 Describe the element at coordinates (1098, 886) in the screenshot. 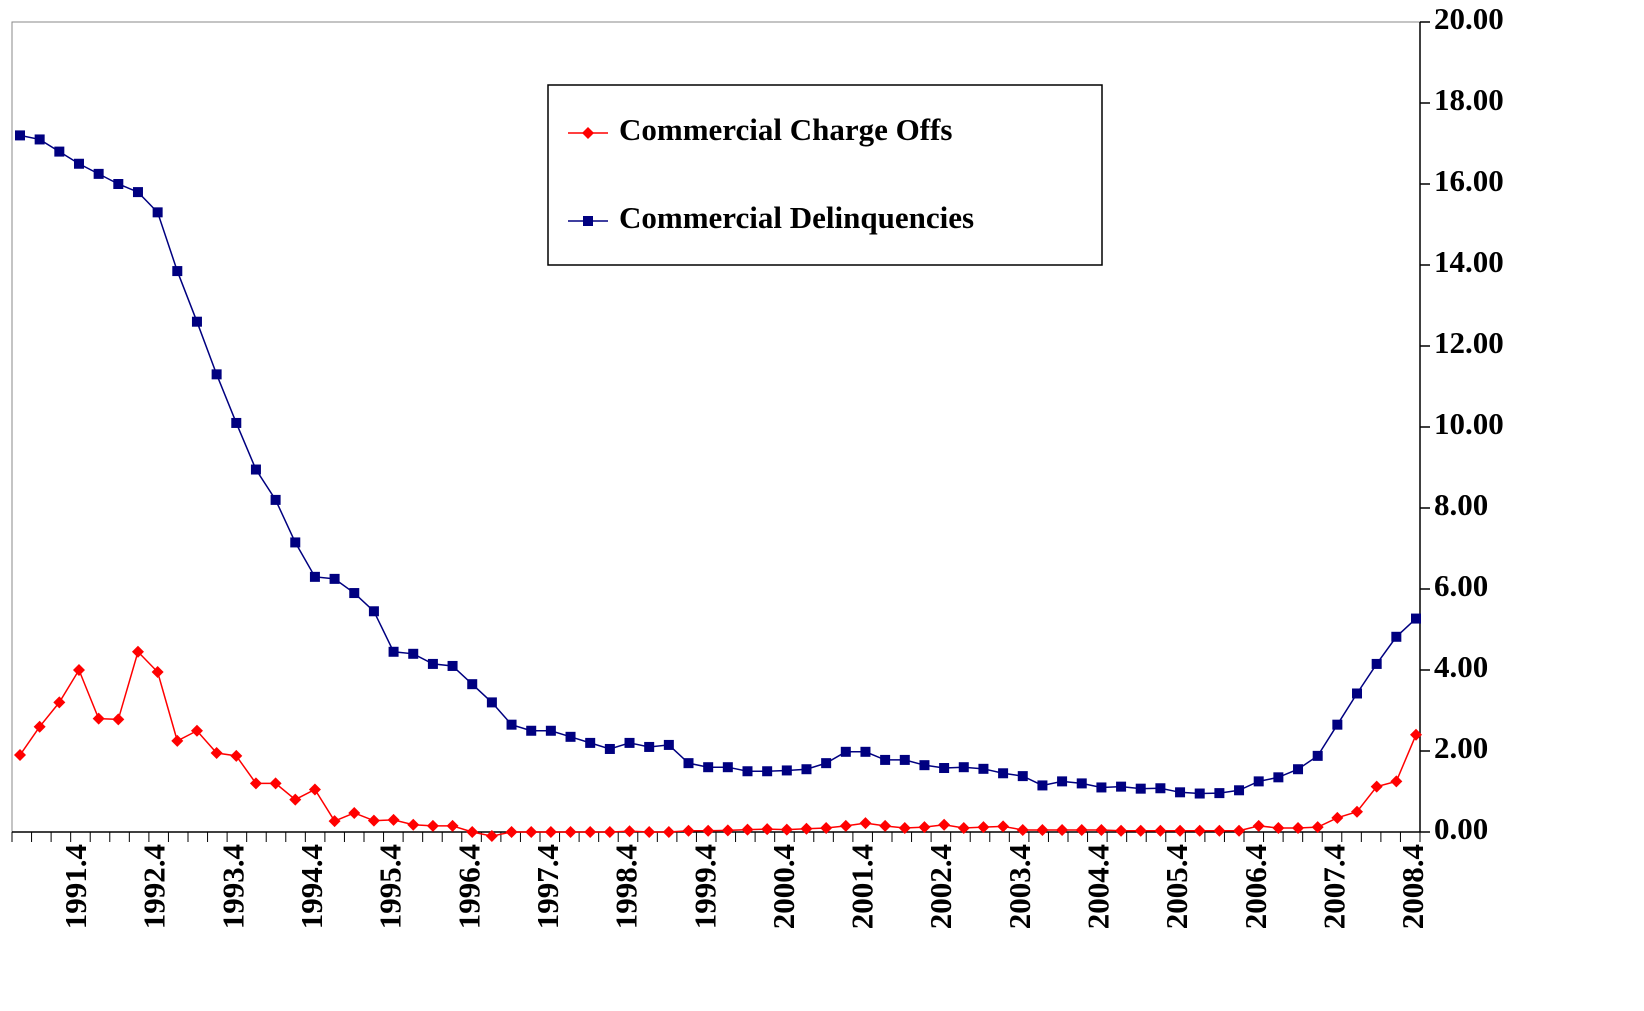

I see `x-tick-label: 2004.4` at that location.